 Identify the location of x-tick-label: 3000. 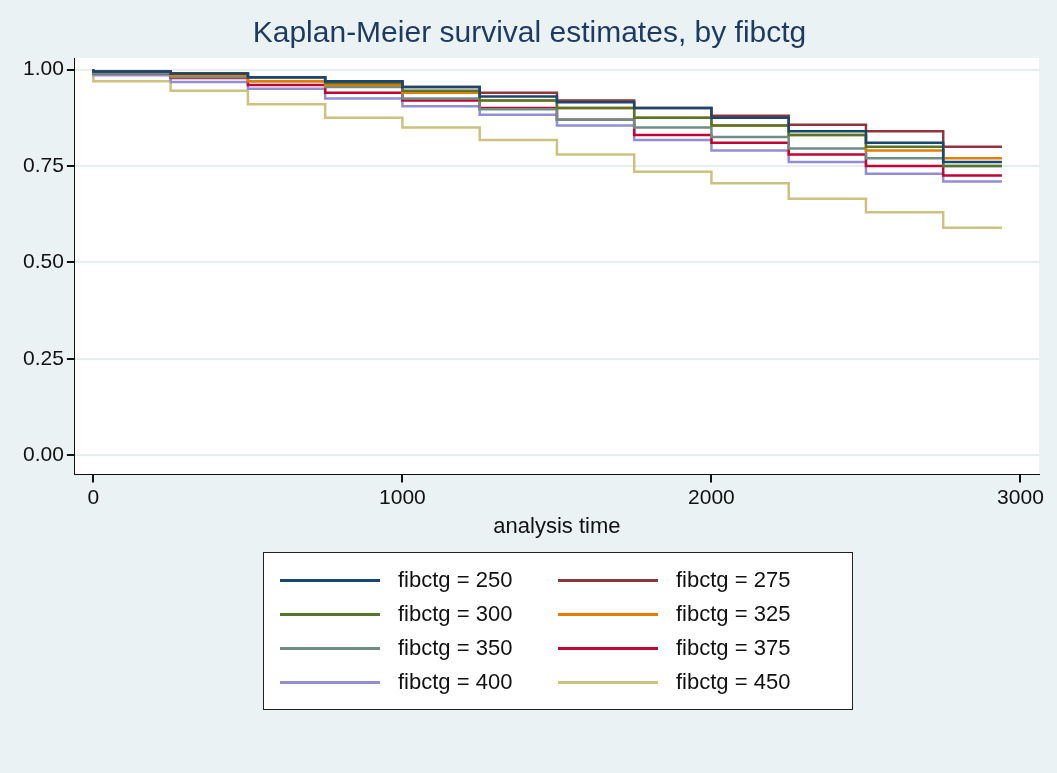
(1020, 496).